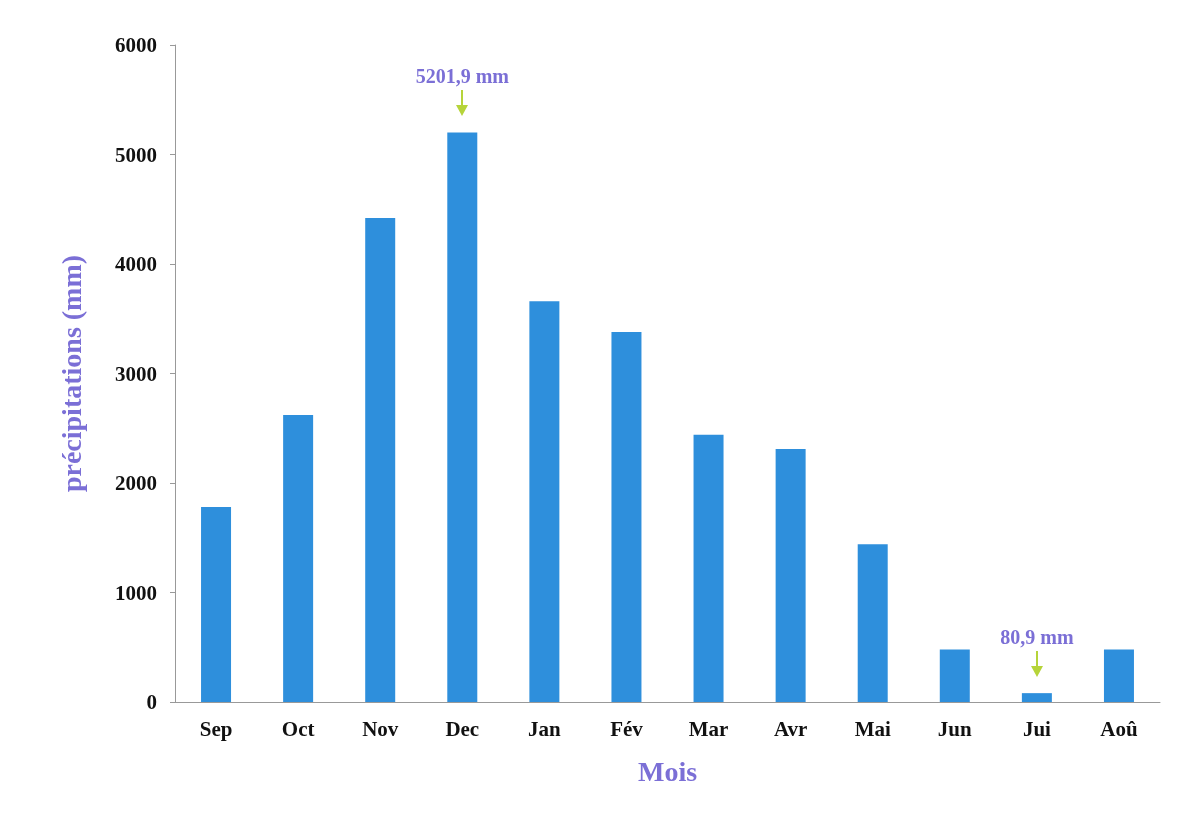  What do you see at coordinates (955, 728) in the screenshot?
I see `x-tick-label: Jun` at bounding box center [955, 728].